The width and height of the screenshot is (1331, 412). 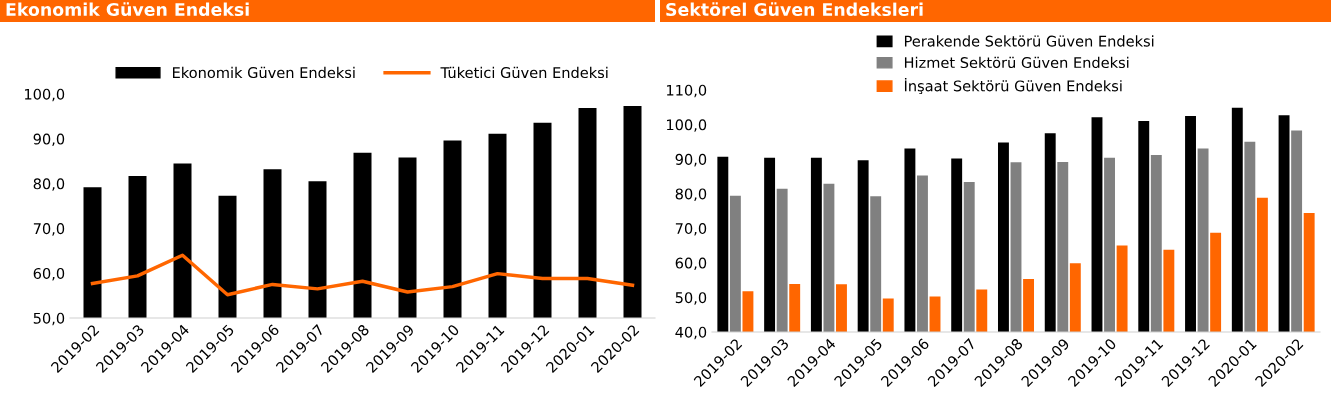 I want to click on legend-label: Ekonomik Güven Endeksi, so click(x=264, y=72).